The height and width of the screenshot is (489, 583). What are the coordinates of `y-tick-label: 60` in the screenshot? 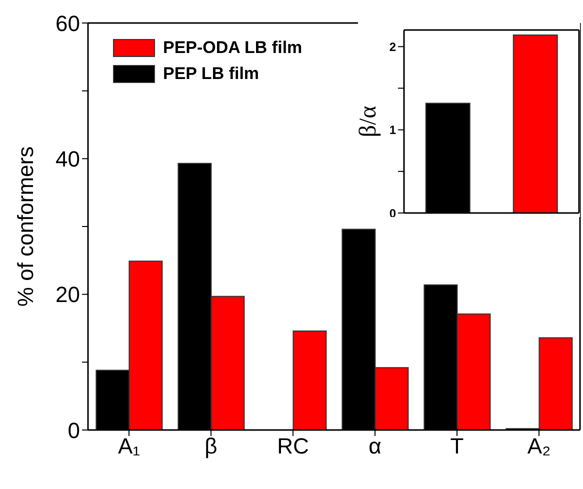 It's located at (68, 23).